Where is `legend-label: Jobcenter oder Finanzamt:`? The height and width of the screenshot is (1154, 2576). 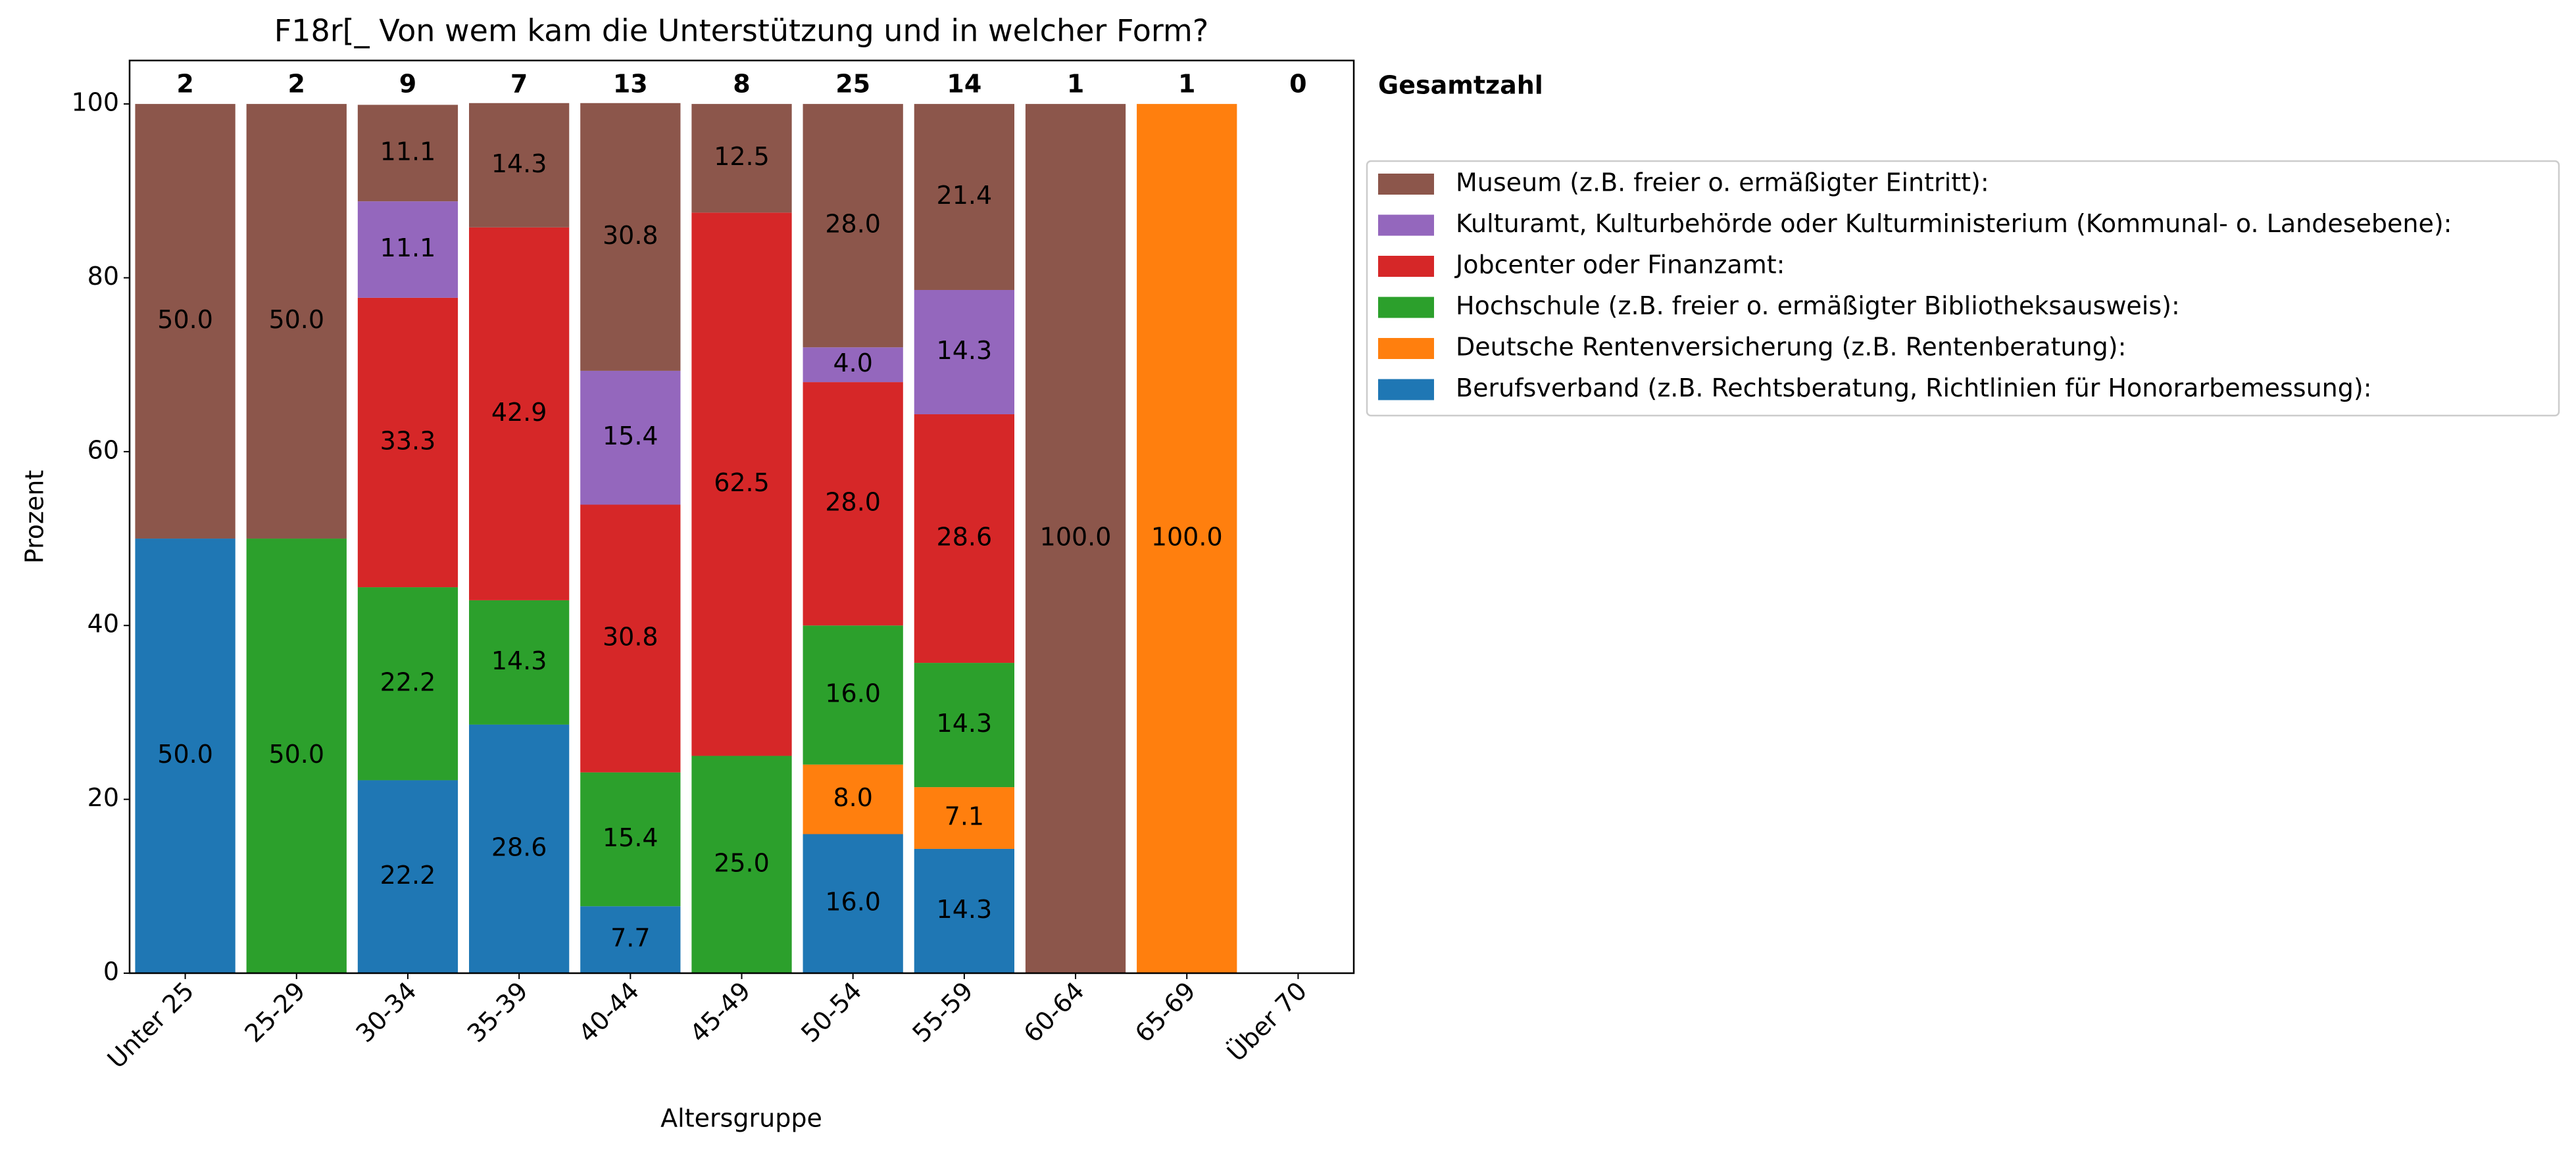 legend-label: Jobcenter oder Finanzamt: is located at coordinates (1619, 265).